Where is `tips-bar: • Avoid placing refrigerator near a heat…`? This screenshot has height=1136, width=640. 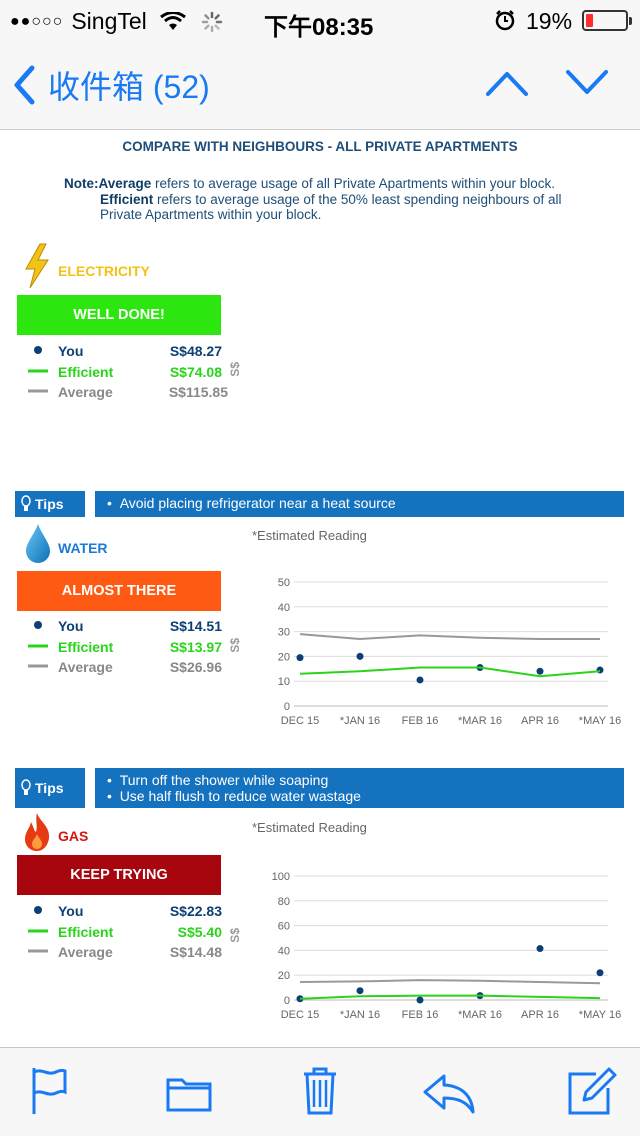
tips-bar: • Avoid placing refrigerator near a heat… is located at coordinates (359, 504).